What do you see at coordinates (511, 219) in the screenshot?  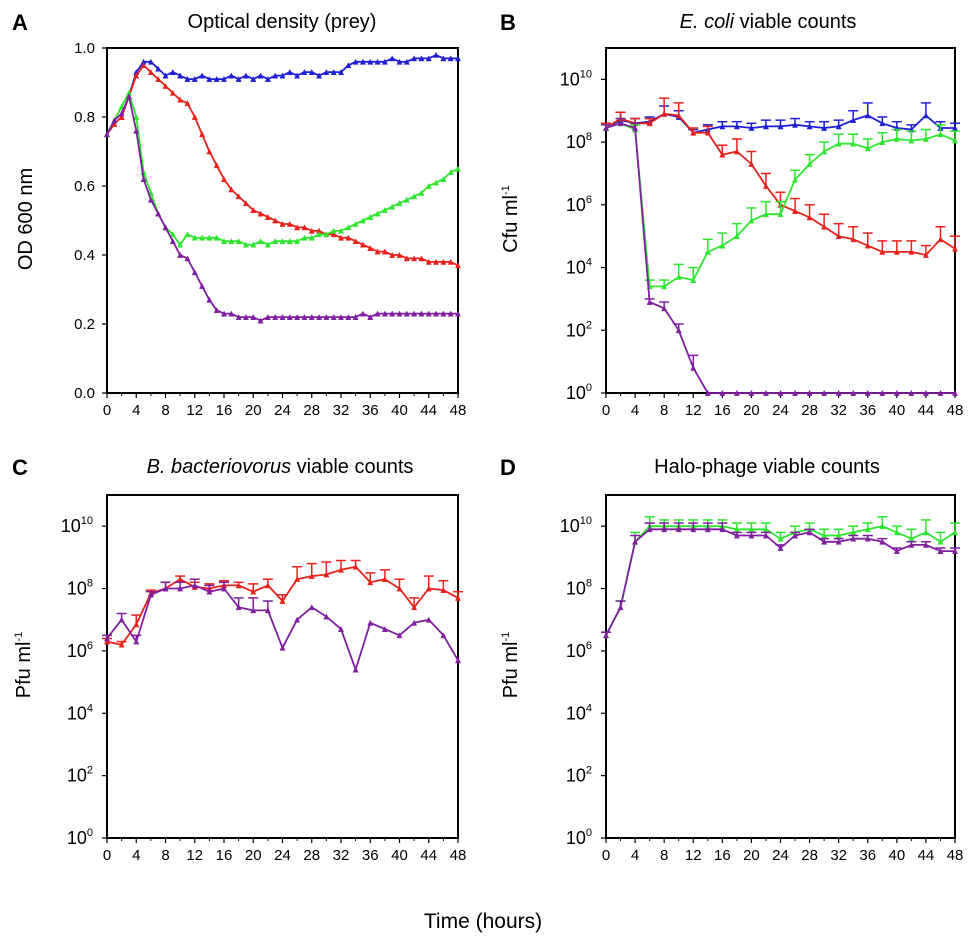 I see `ylabel-B: Cfu ml-1` at bounding box center [511, 219].